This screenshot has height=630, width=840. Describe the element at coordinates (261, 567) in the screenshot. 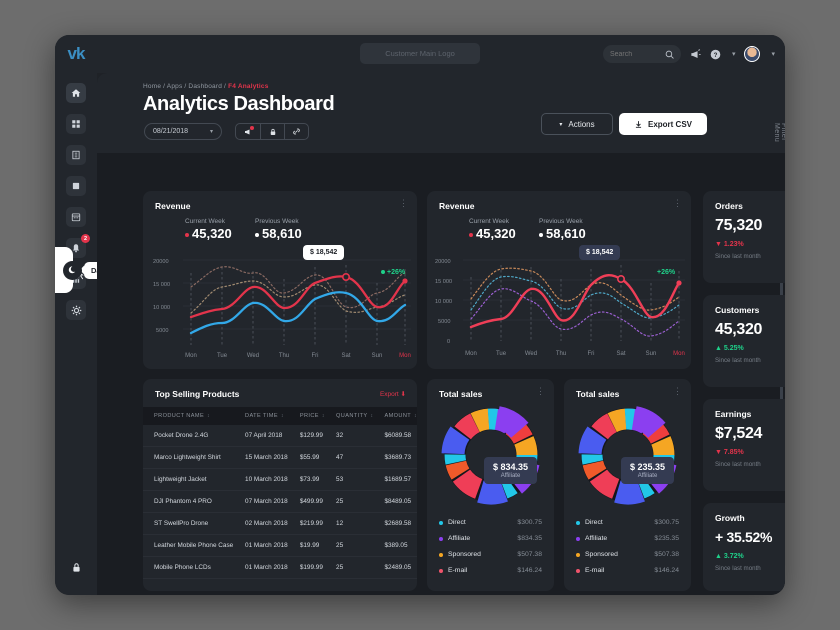

I see `table-cell: 01 March 2018` at that location.